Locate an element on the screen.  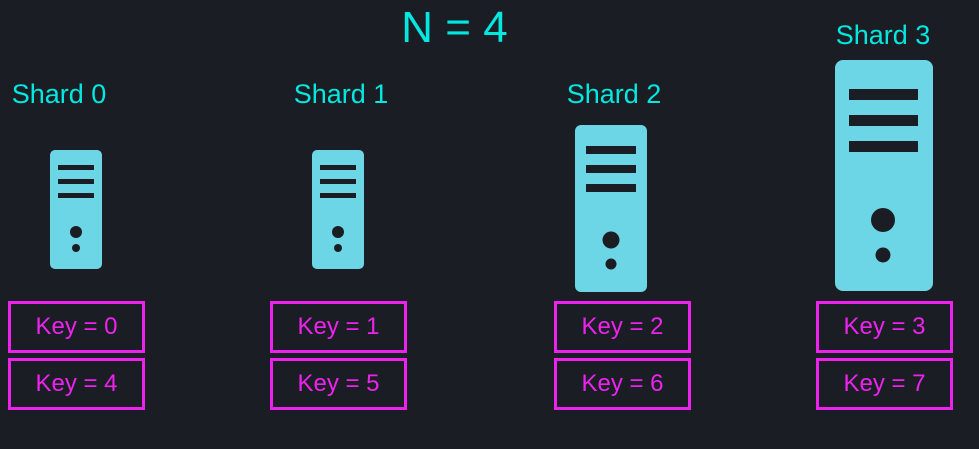
shard-3-label: Shard 3 is located at coordinates (883, 35).